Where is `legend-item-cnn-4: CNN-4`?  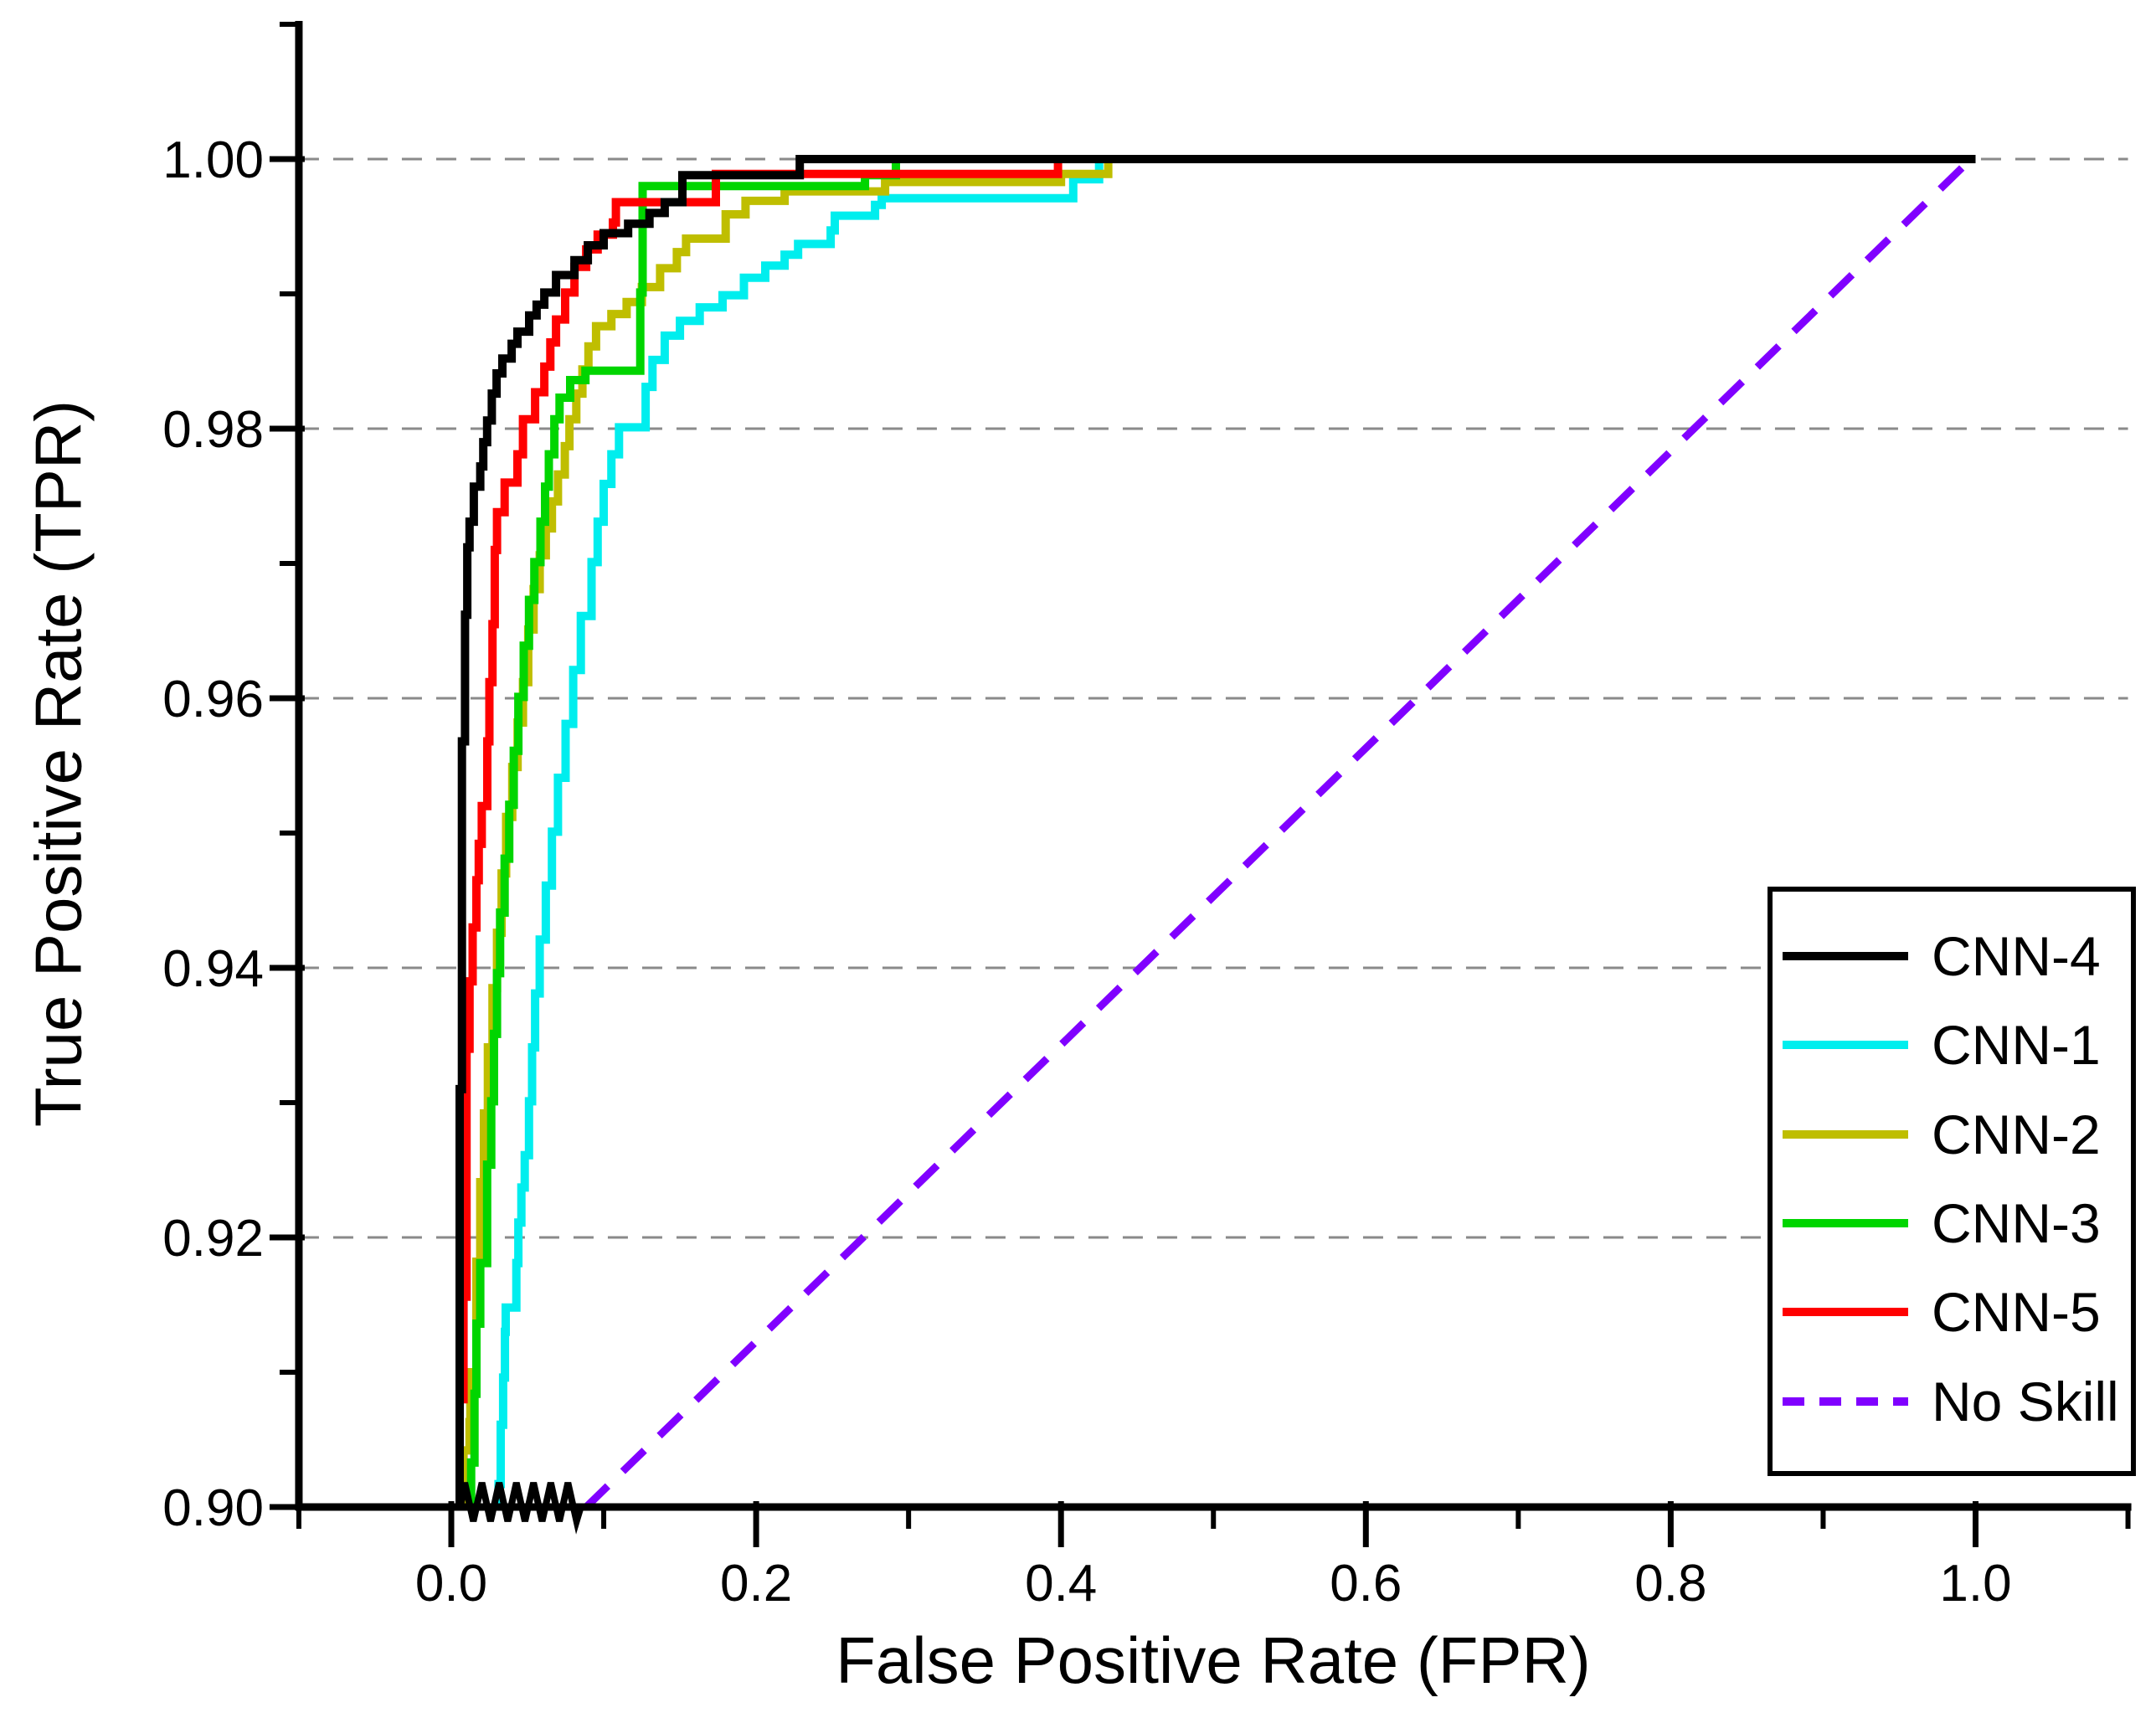
legend-item-cnn-4: CNN-4 is located at coordinates (1952, 956).